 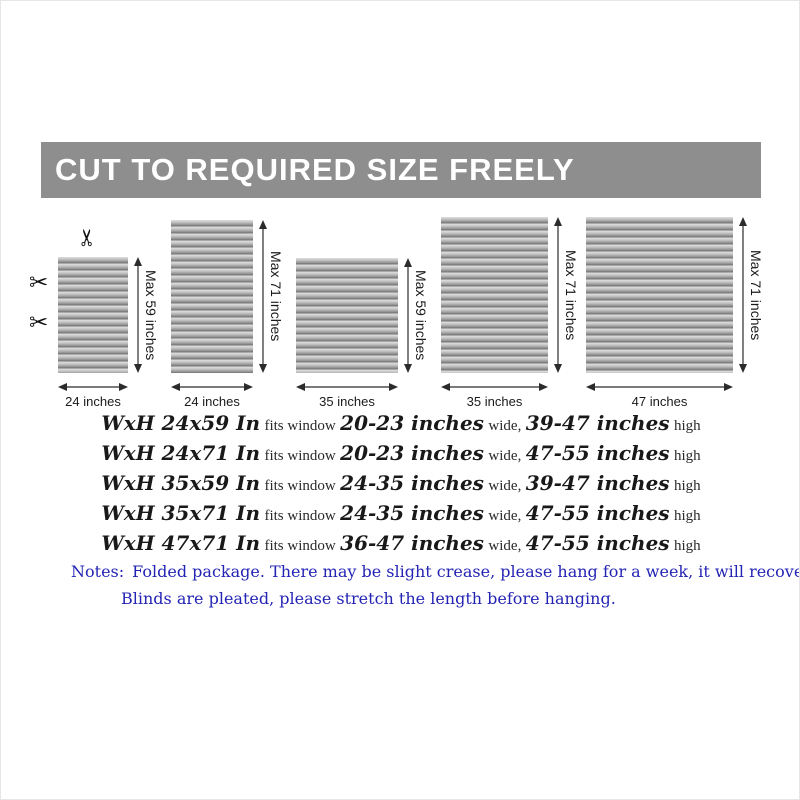 What do you see at coordinates (659, 401) in the screenshot?
I see `width-label: 47 inches` at bounding box center [659, 401].